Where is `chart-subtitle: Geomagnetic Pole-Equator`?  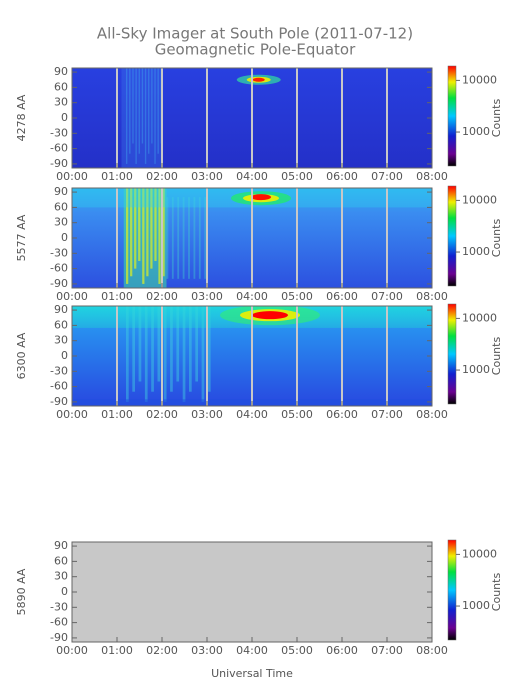
chart-subtitle: Geomagnetic Pole-Equator is located at coordinates (255, 50).